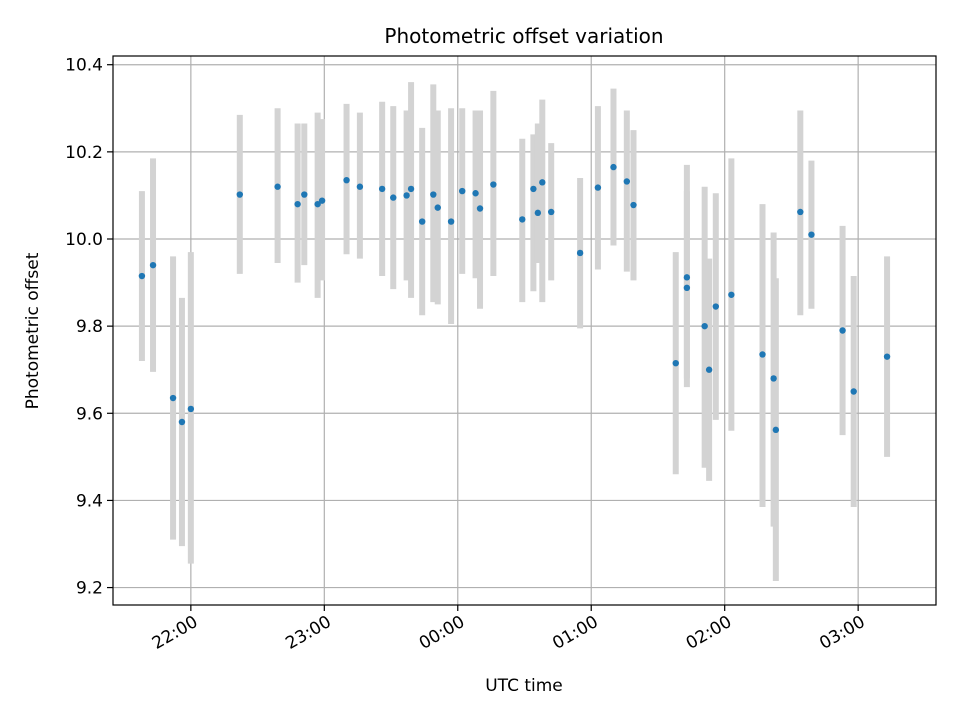 This screenshot has height=720, width=960. Describe the element at coordinates (84, 153) in the screenshot. I see `y-tick-label: 10.2` at that location.